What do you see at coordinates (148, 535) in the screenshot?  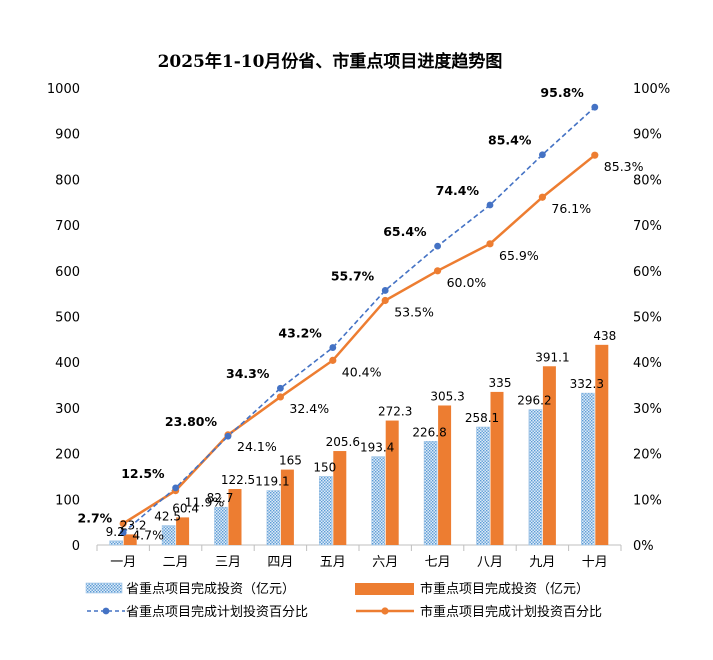 I see `line-city-label: 4.7%` at bounding box center [148, 535].